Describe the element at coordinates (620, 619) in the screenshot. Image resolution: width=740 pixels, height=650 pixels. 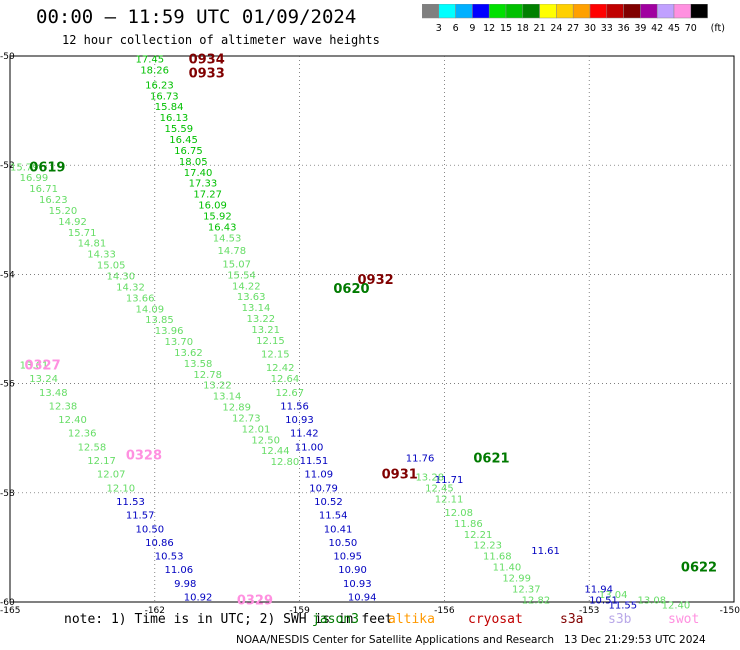
I see `legend-item-s3b: s3b` at that location.